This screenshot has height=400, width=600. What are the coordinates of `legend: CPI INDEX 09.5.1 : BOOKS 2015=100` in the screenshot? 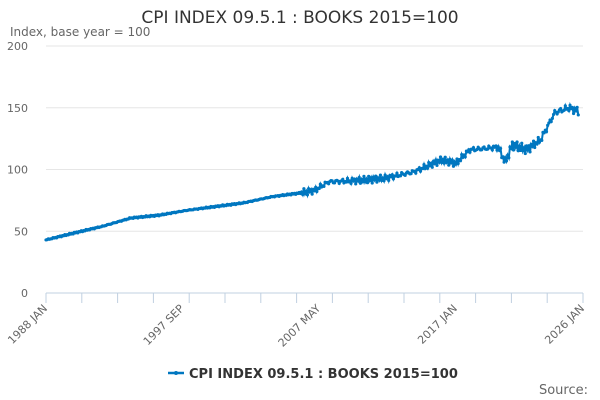 It's located at (313, 374).